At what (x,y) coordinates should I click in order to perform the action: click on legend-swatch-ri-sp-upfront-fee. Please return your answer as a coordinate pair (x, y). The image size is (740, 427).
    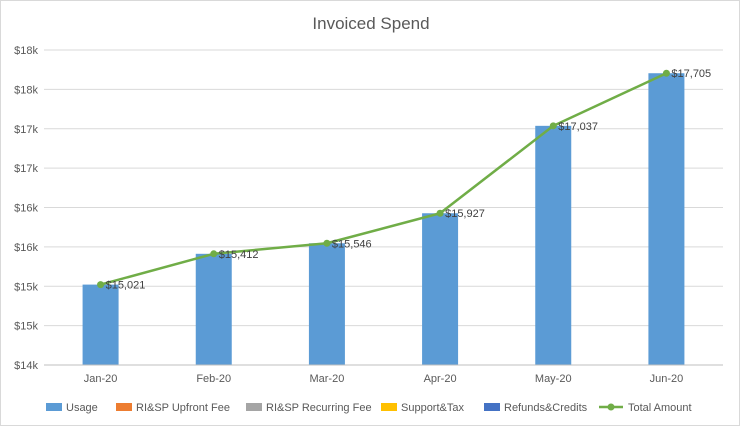
    Looking at the image, I should click on (124, 407).